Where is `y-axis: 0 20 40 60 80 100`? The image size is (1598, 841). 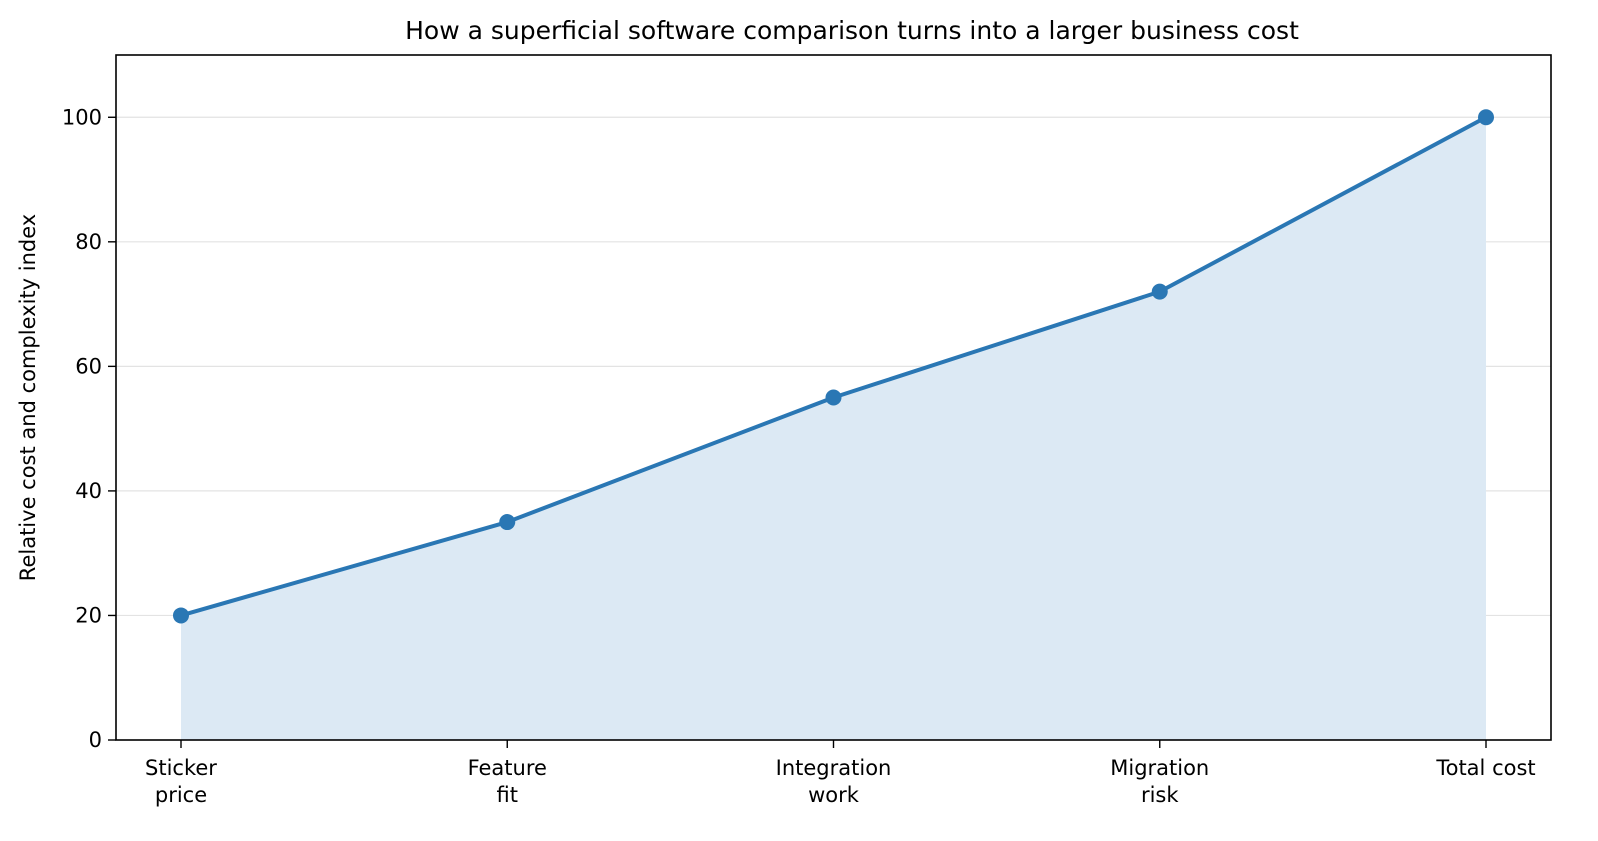 y-axis: 0 20 40 60 80 100 is located at coordinates (89, 428).